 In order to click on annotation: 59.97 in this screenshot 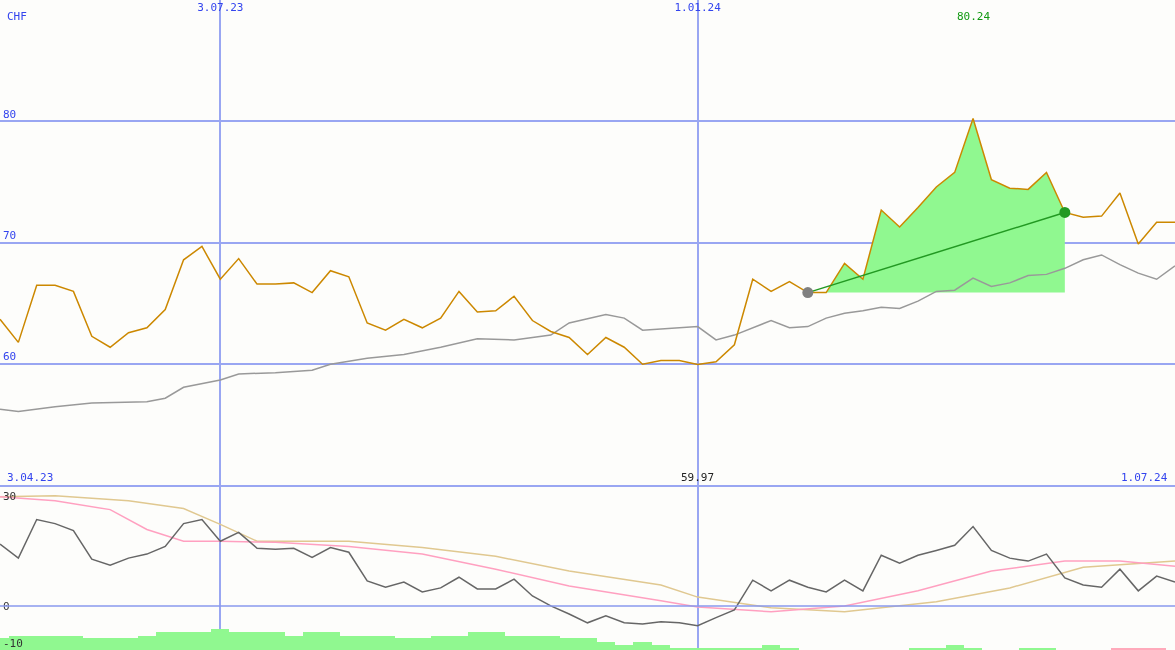, I will do `click(698, 477)`.